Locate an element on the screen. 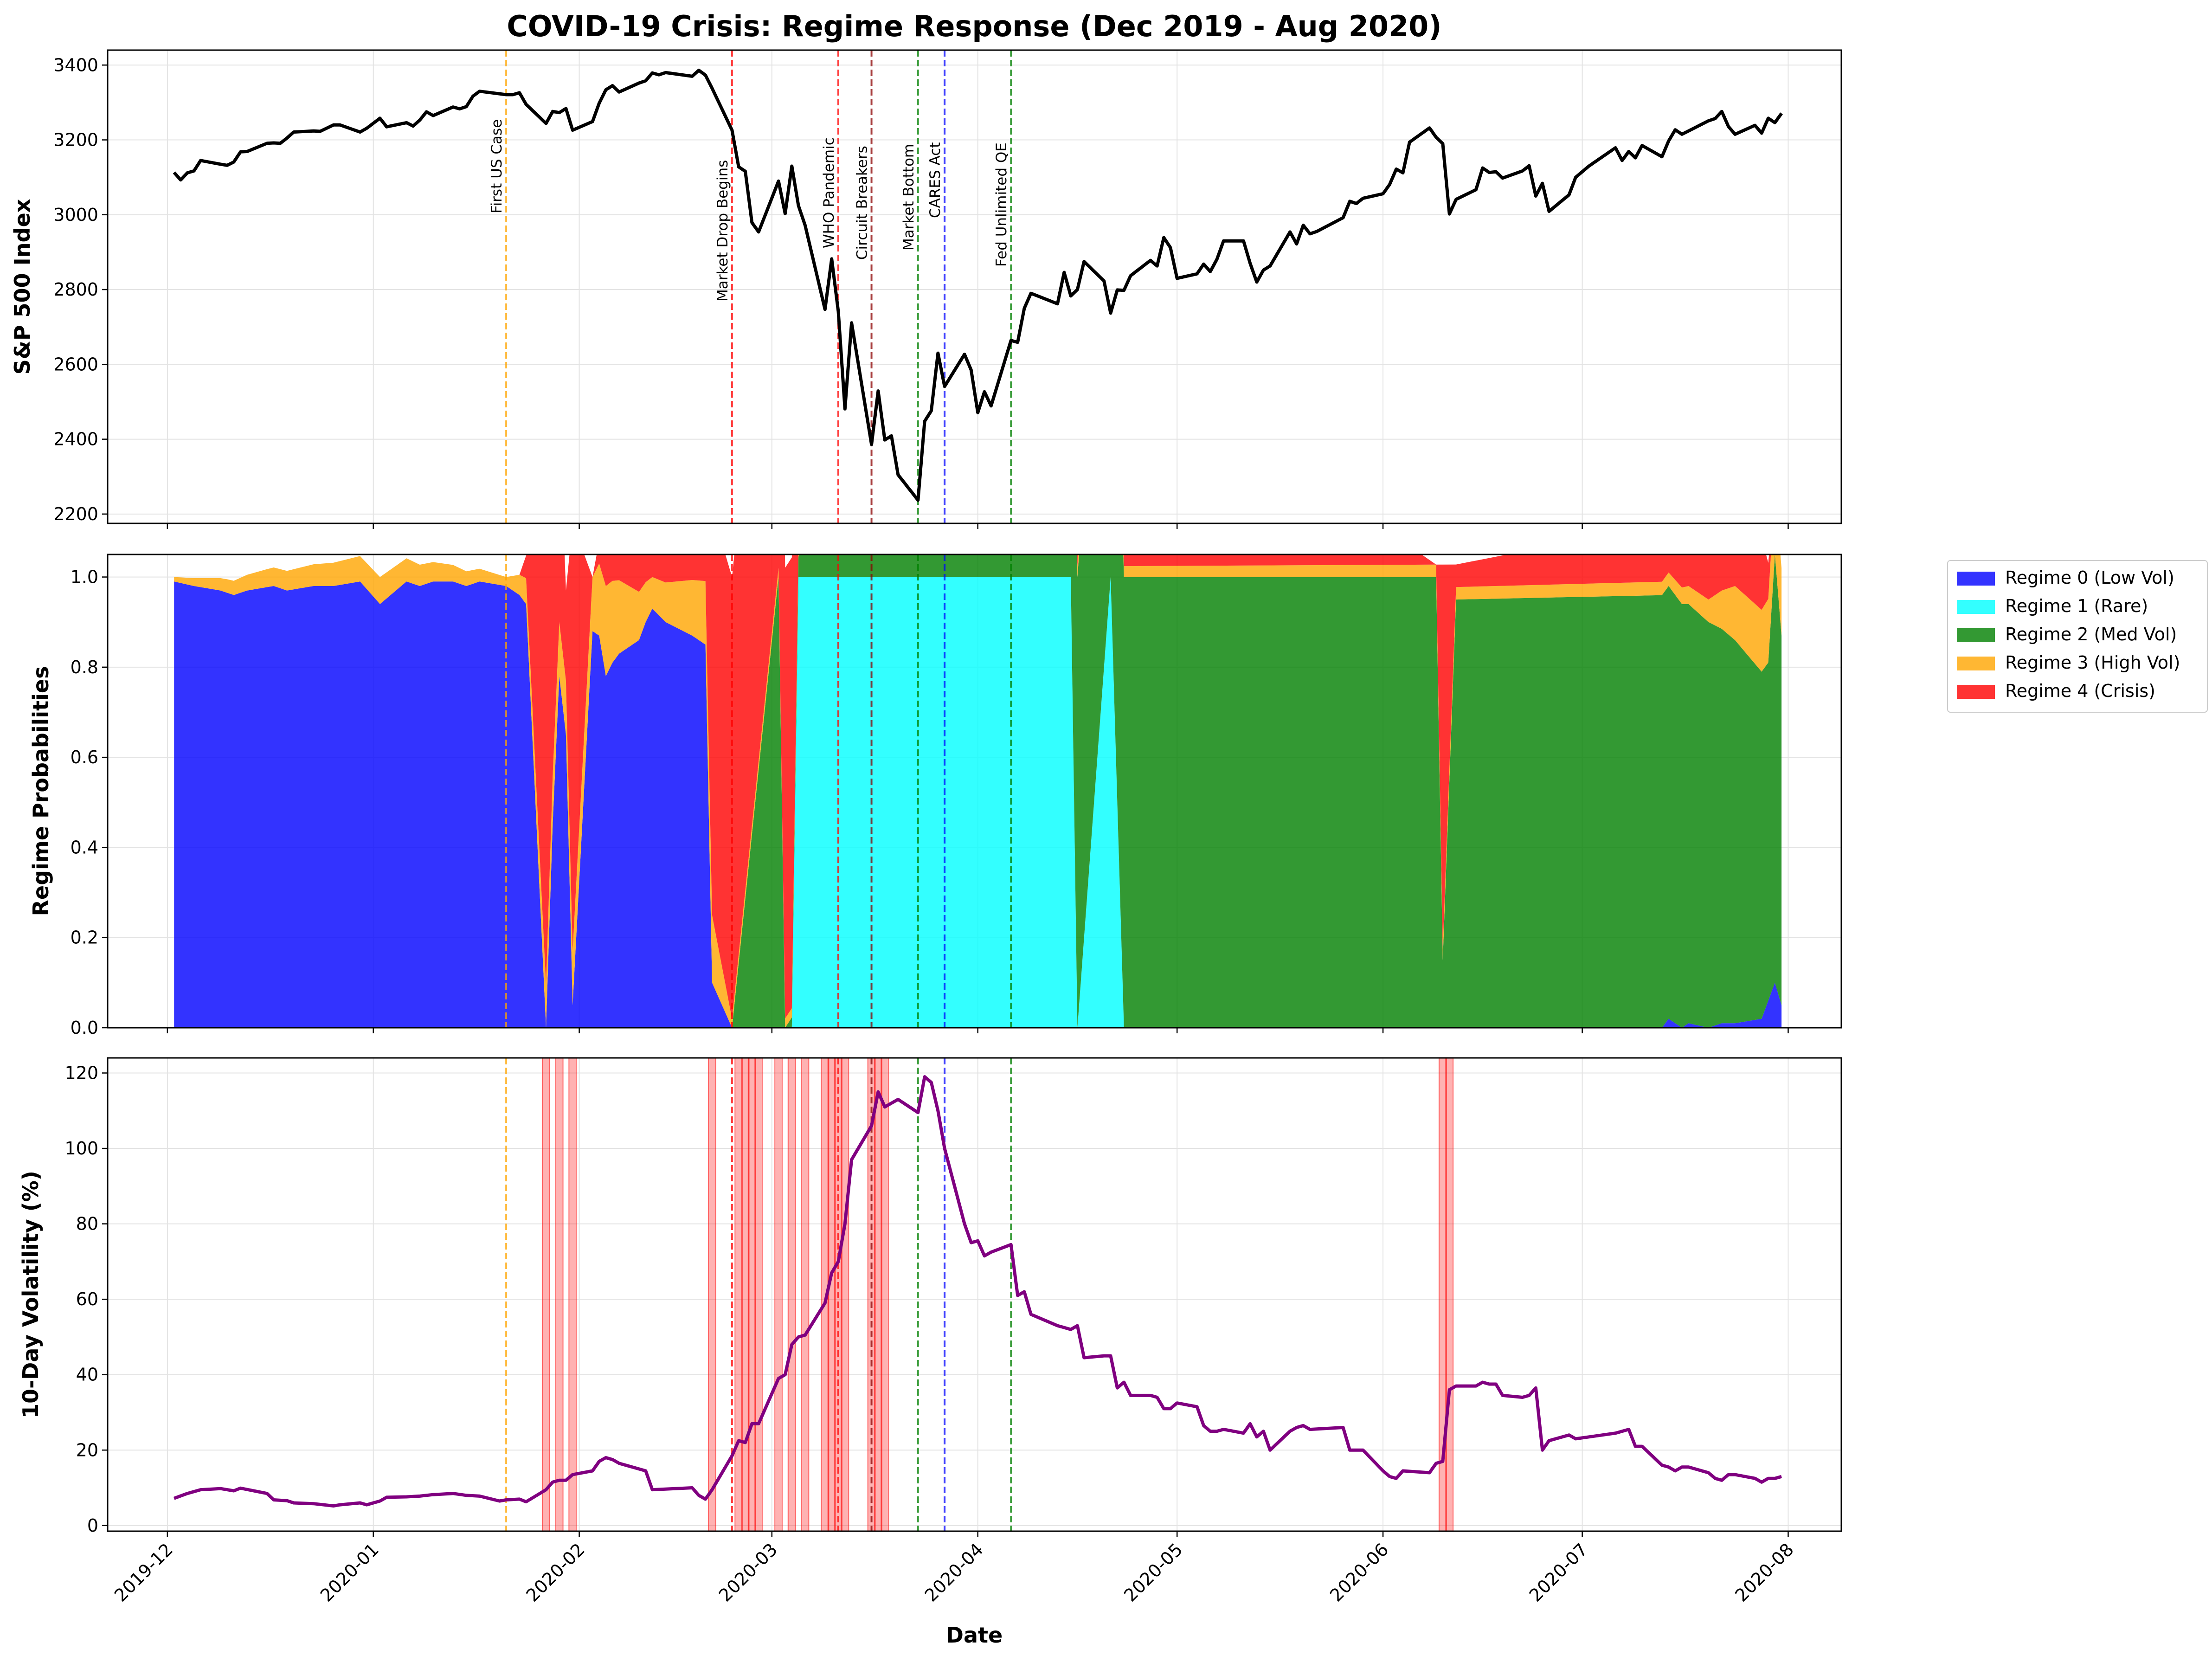  legend-box is located at coordinates (2077, 636).